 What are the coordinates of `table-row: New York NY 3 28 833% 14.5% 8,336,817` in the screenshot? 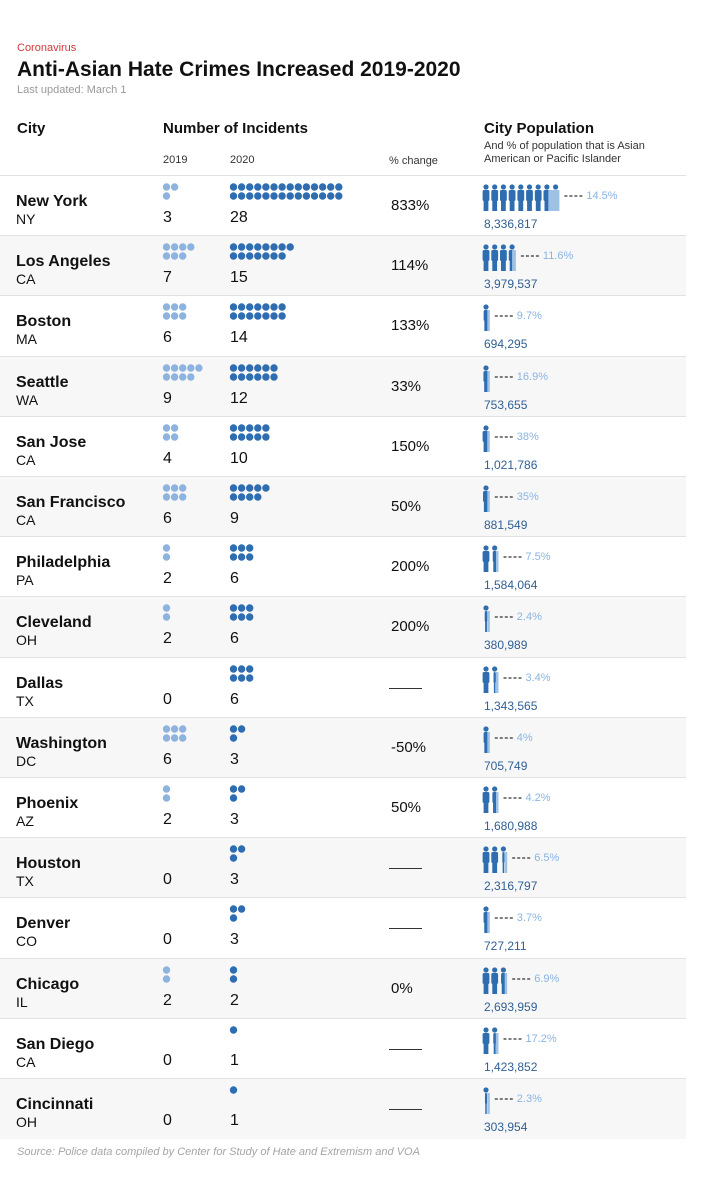 It's located at (343, 205).